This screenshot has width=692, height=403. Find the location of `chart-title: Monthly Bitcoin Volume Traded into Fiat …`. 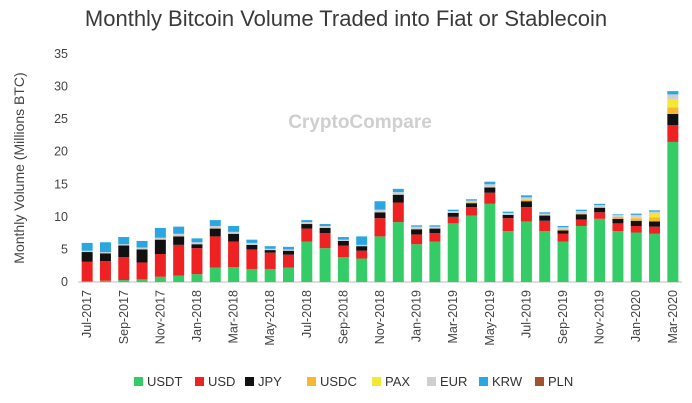

chart-title: Monthly Bitcoin Volume Traded into Fiat … is located at coordinates (346, 18).